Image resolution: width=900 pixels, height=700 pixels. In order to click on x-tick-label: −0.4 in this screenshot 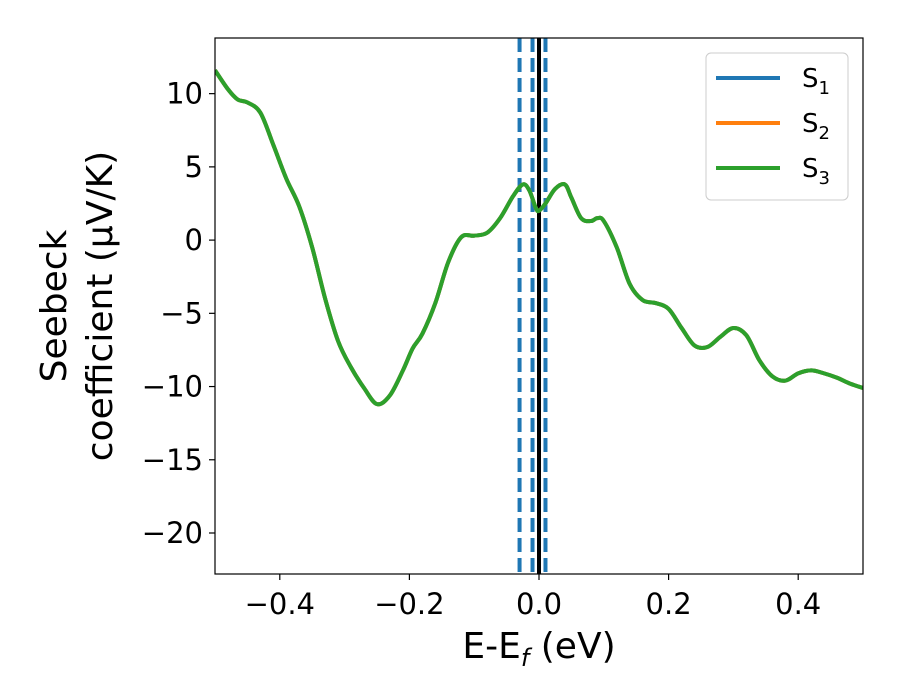, I will do `click(280, 604)`.